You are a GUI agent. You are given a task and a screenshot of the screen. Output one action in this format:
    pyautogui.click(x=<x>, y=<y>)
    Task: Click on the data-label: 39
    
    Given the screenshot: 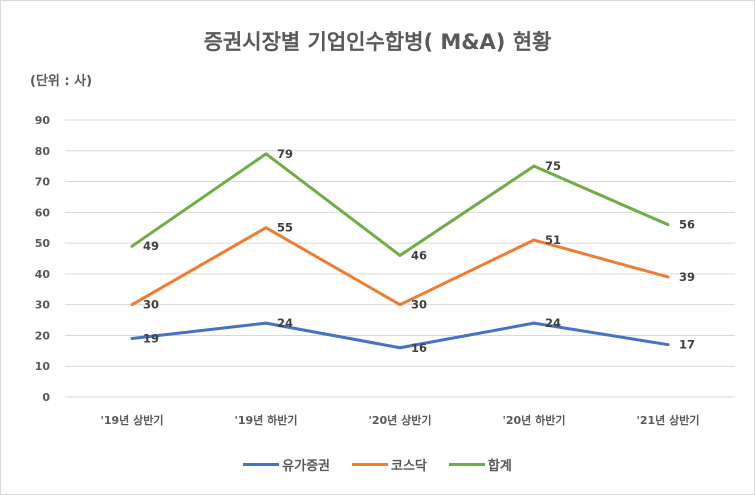 What is the action you would take?
    pyautogui.click(x=687, y=277)
    